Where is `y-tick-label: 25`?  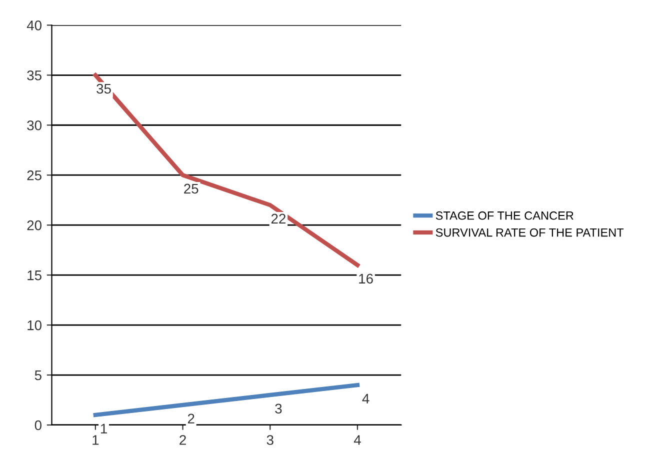 y-tick-label: 25 is located at coordinates (34, 175).